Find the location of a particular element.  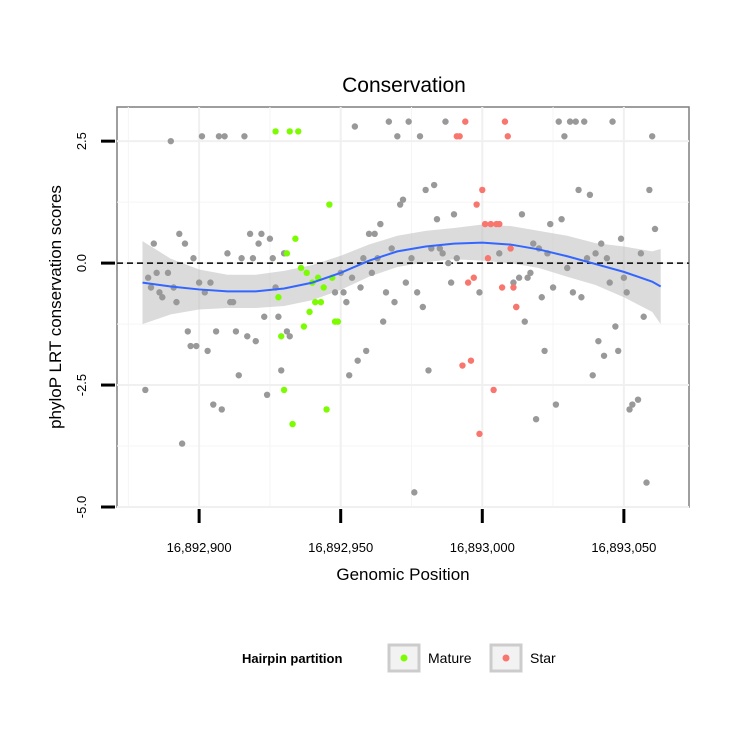

chart-title: Conservation is located at coordinates (404, 85).